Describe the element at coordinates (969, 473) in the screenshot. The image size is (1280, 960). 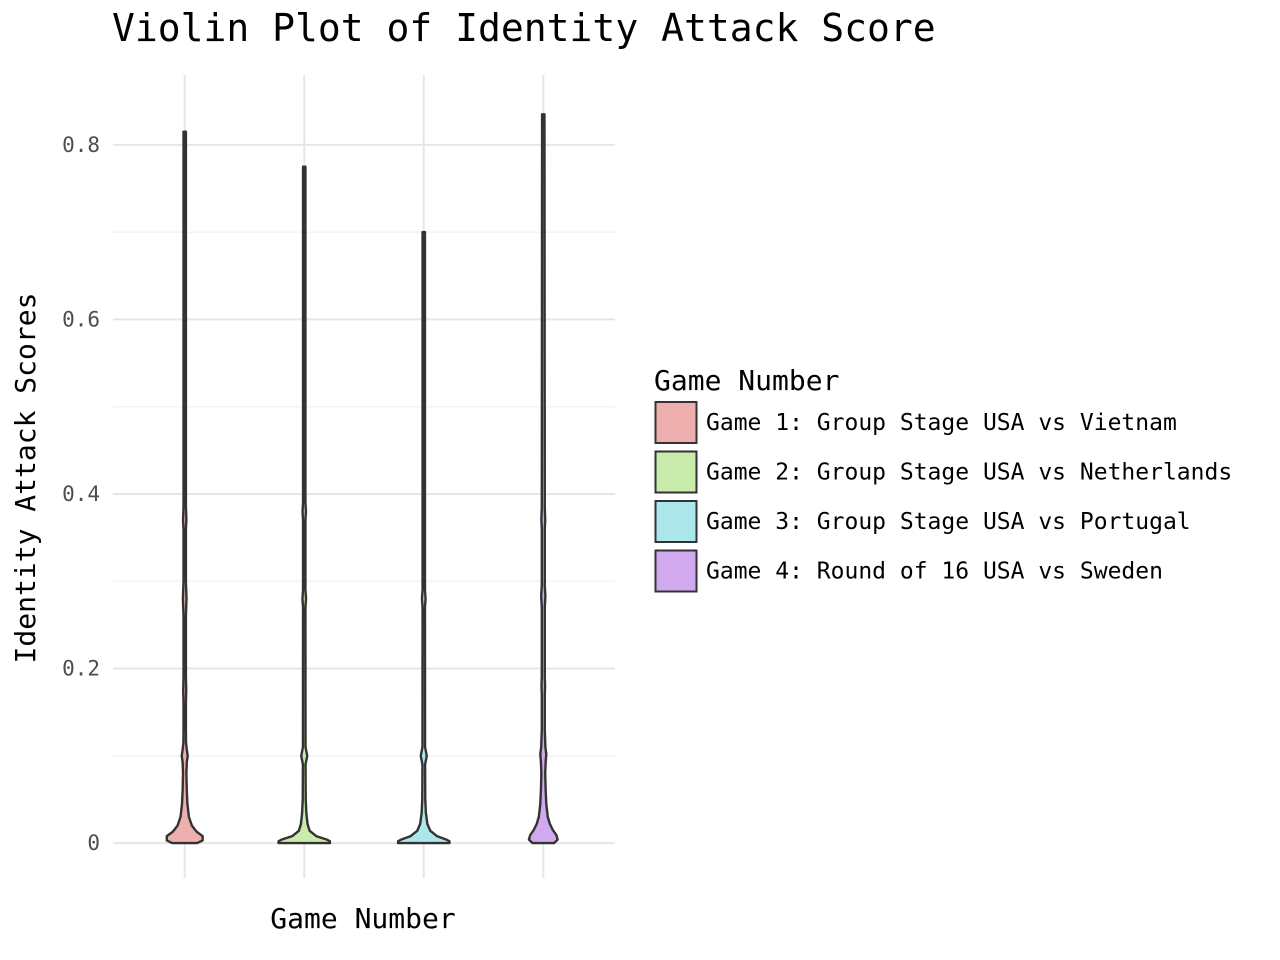
I see `legend-label: Game 2: Group Stage USA vs Netherlands` at that location.